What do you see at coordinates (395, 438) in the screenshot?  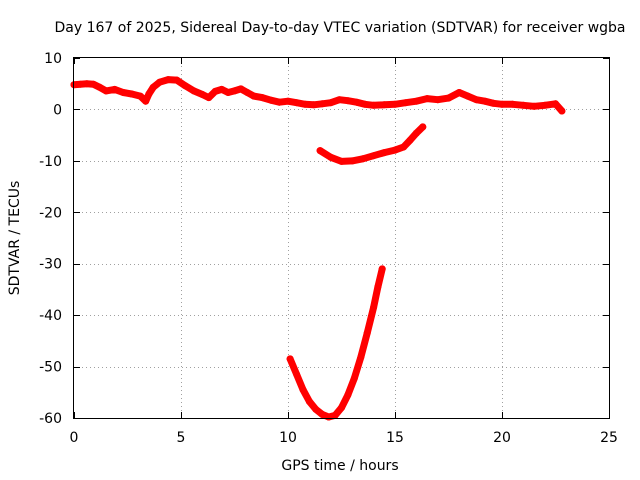 I see `x-tick-label: 15` at bounding box center [395, 438].